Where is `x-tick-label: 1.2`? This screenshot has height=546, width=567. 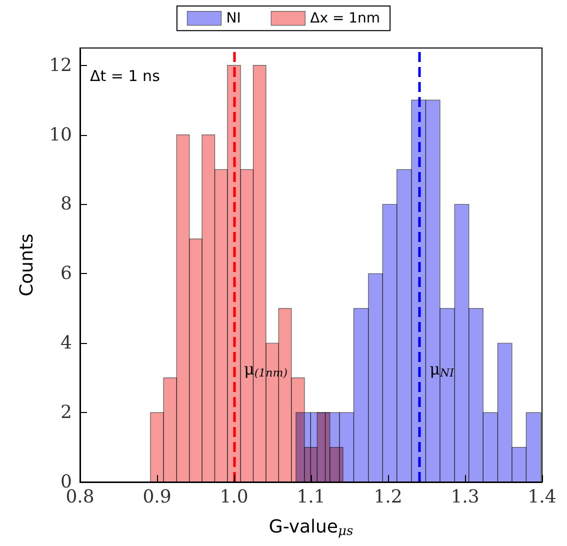 x-tick-label: 1.2 is located at coordinates (388, 497).